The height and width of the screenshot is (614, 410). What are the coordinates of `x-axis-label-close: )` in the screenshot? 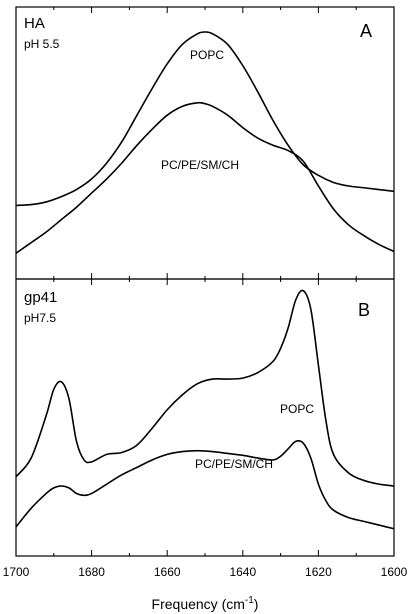 It's located at (256, 604).